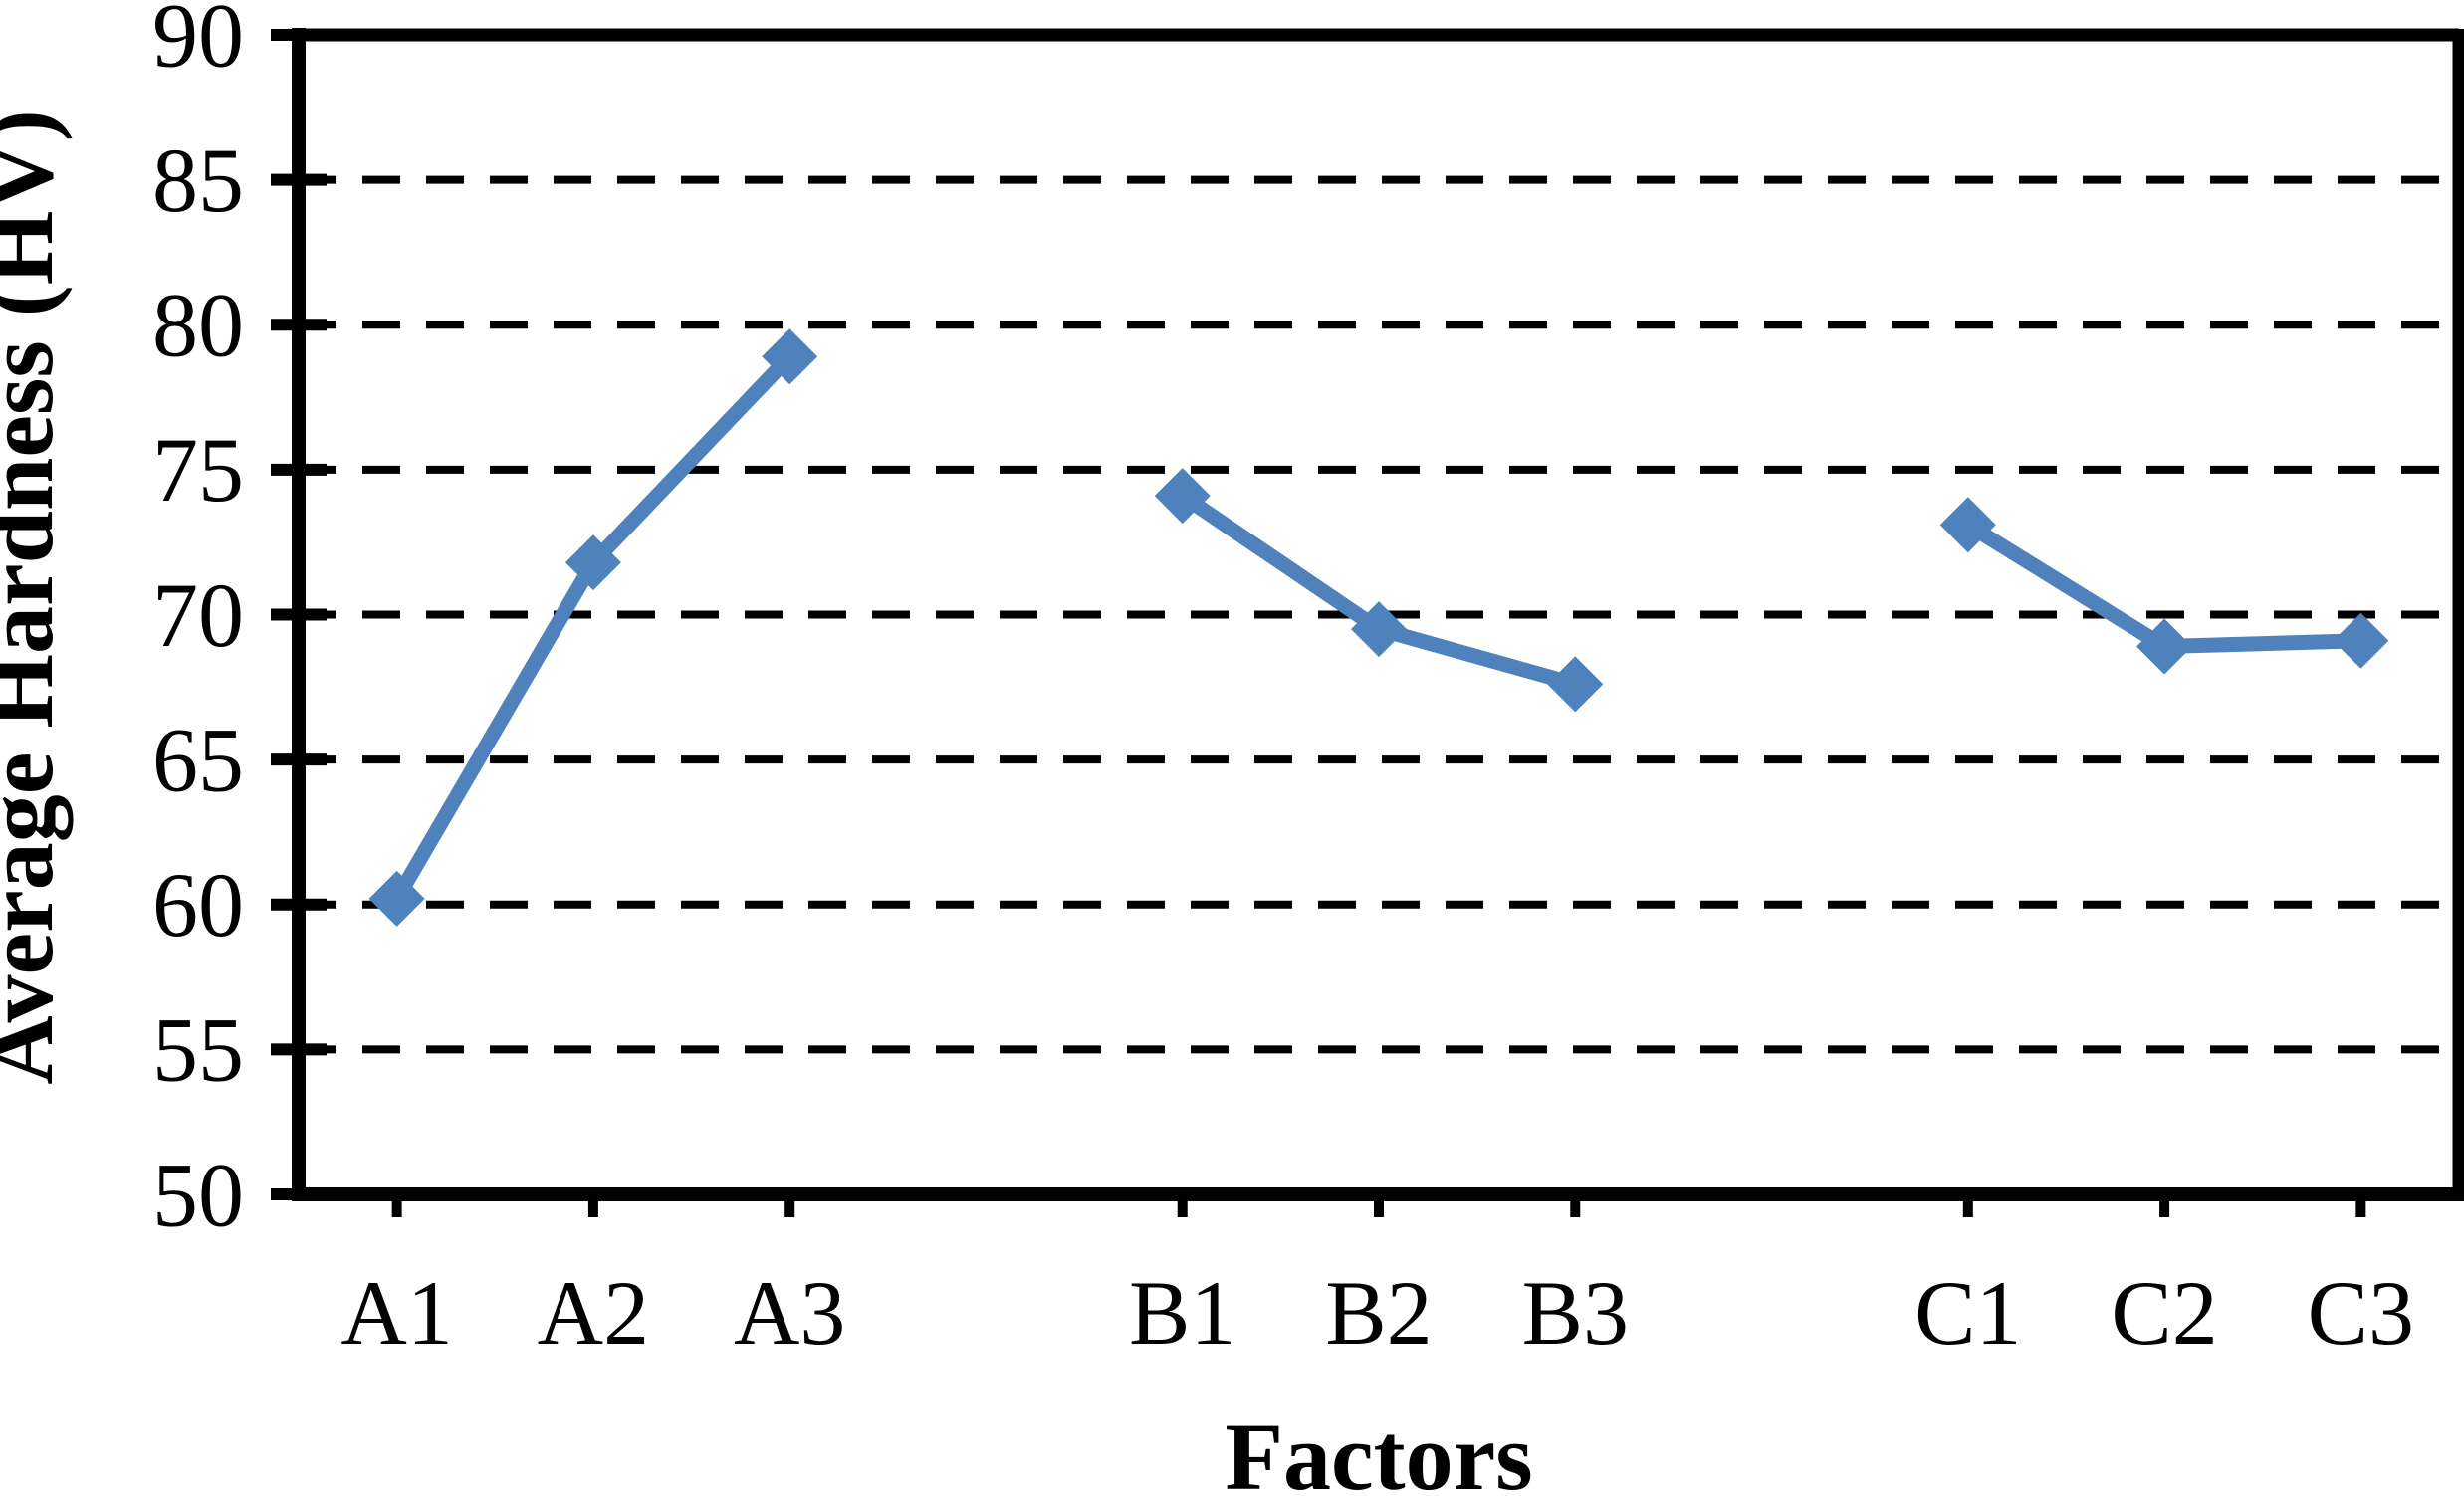 The height and width of the screenshot is (1496, 2464). Describe the element at coordinates (198, 43) in the screenshot. I see `y-tick-label-90: 90` at that location.